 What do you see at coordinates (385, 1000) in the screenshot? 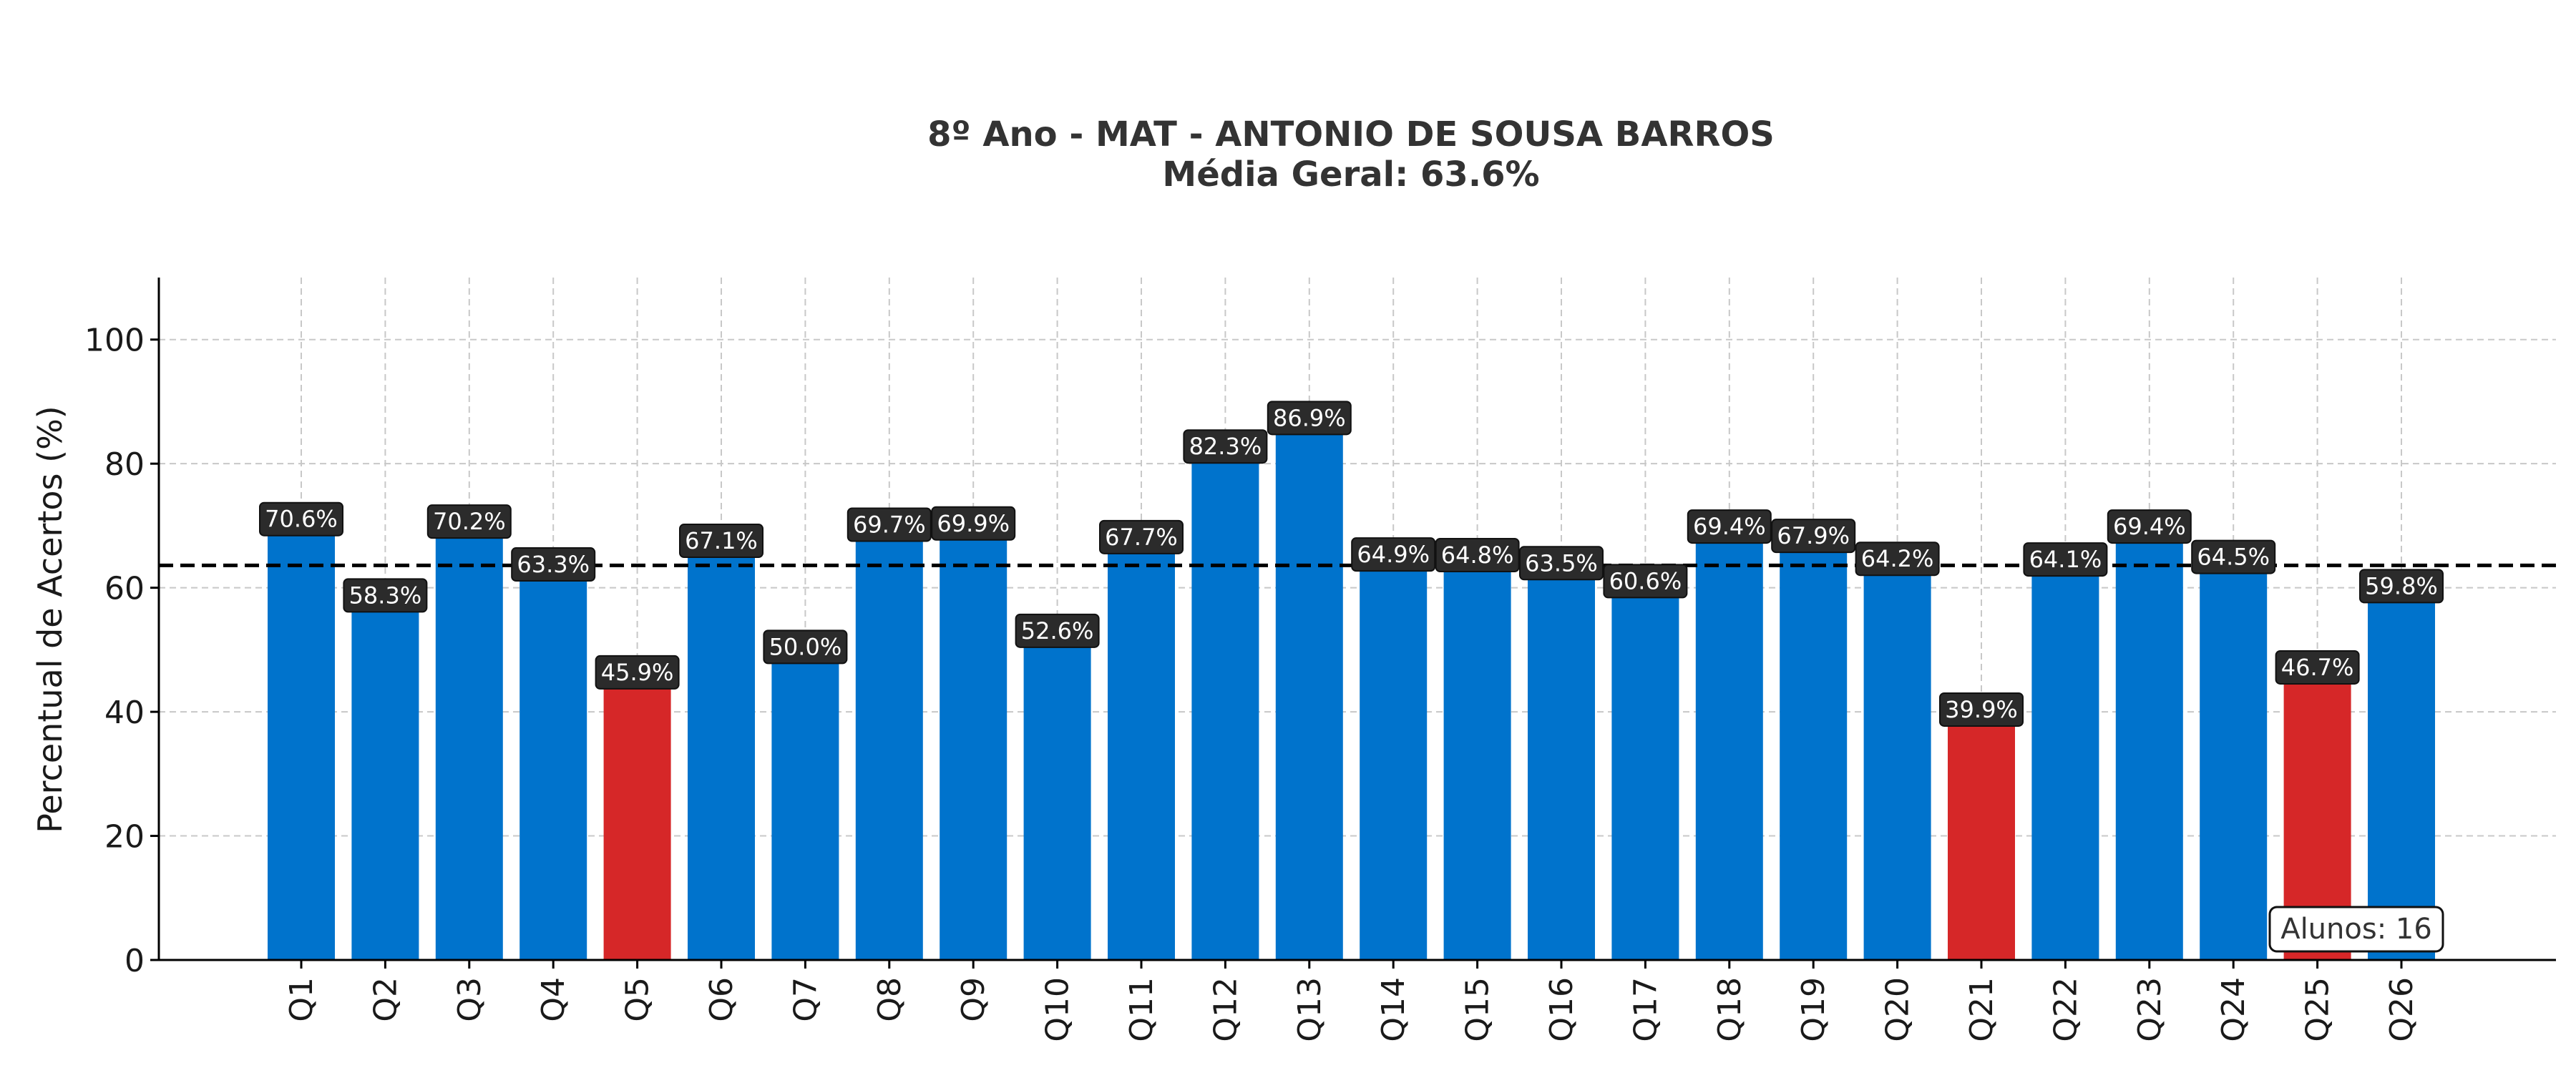
I see `x-tick-label: Q2` at bounding box center [385, 1000].